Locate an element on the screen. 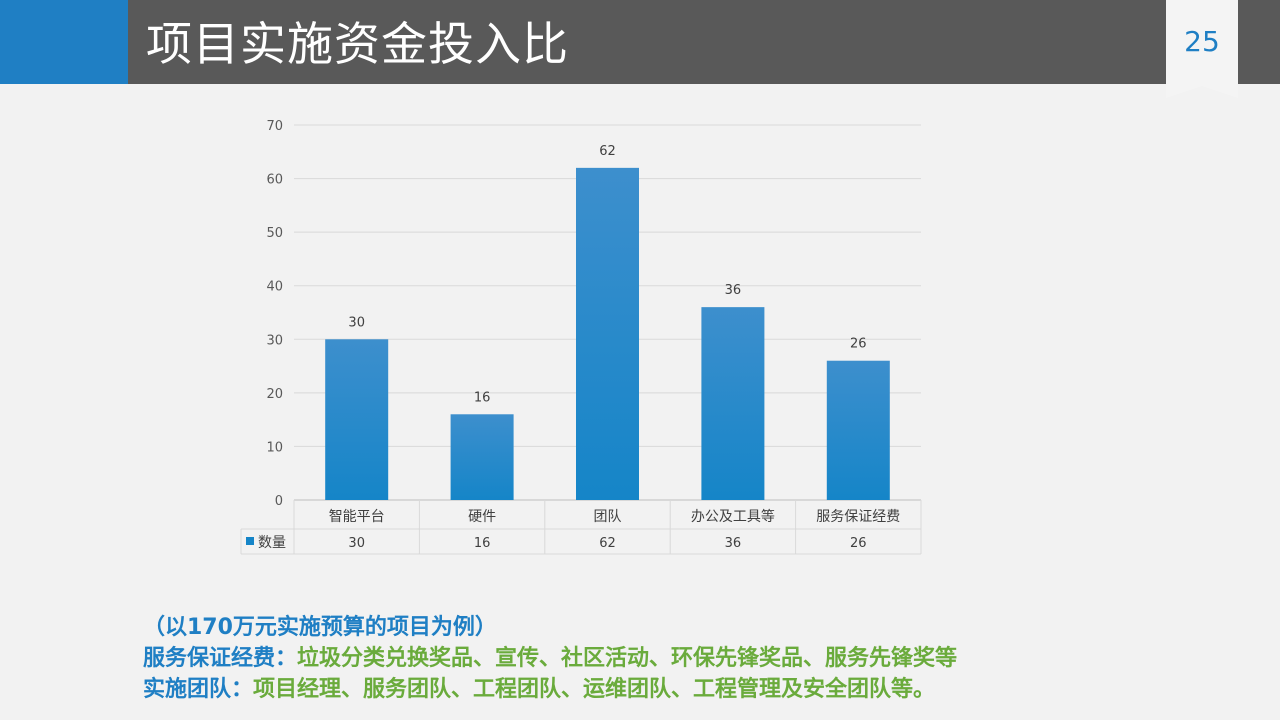  x-tick-label: 服务保证经费 is located at coordinates (858, 517).